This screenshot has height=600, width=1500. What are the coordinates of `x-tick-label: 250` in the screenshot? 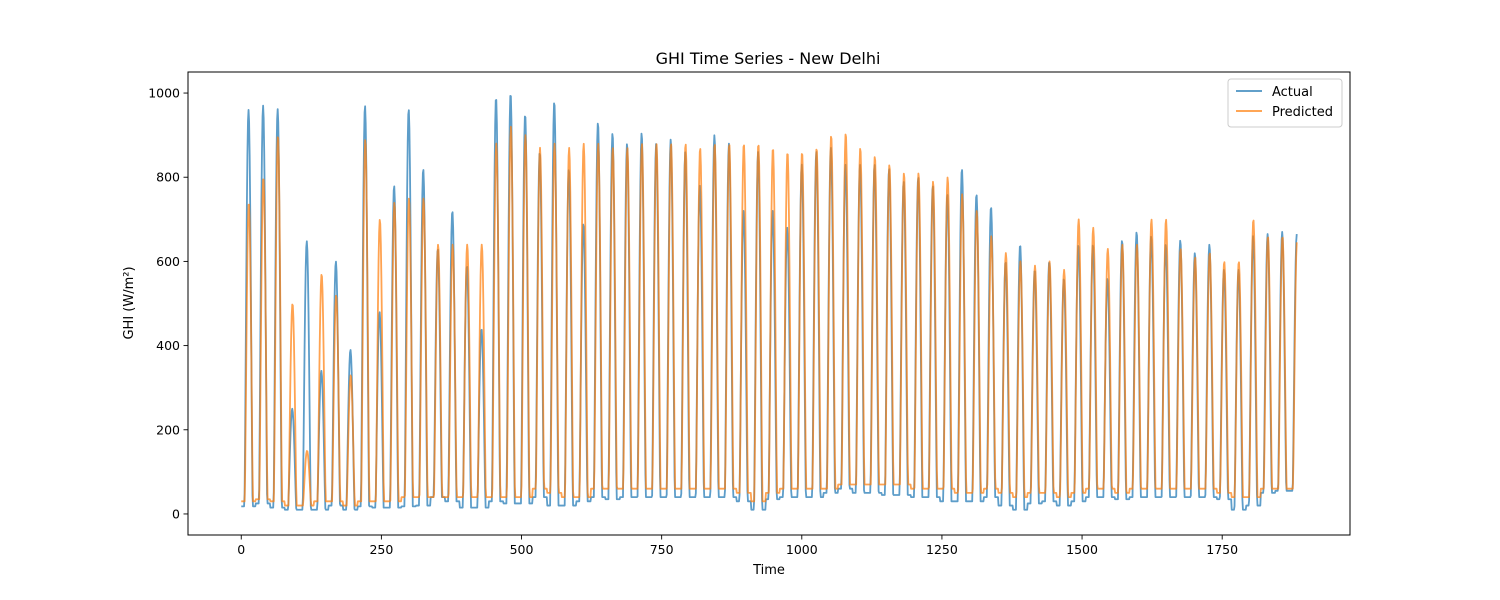 It's located at (381, 549).